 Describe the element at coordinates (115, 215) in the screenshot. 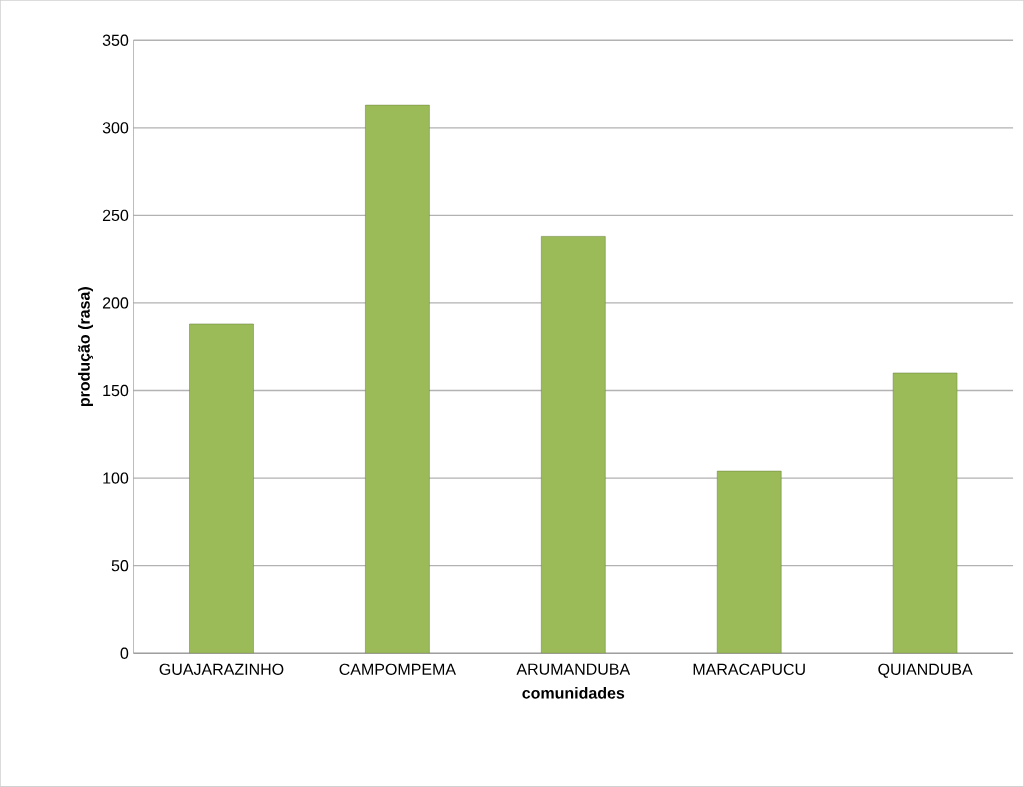

I see `y-tick-label: 250` at that location.